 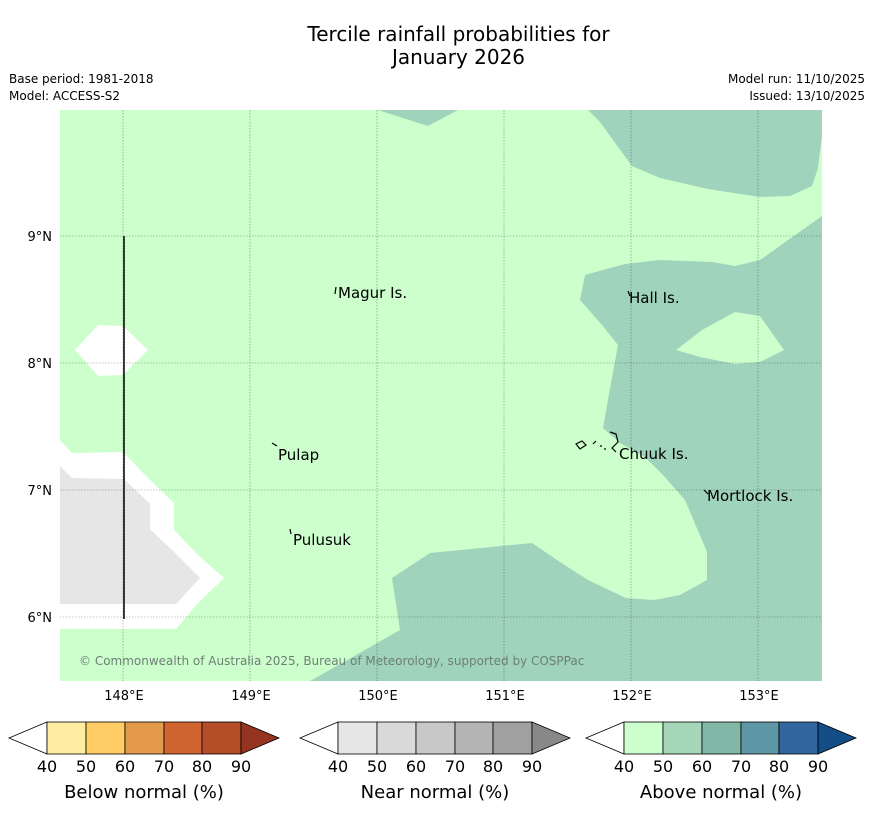 What do you see at coordinates (322, 540) in the screenshot?
I see `place-label-pulusuk: Pulusuk` at bounding box center [322, 540].